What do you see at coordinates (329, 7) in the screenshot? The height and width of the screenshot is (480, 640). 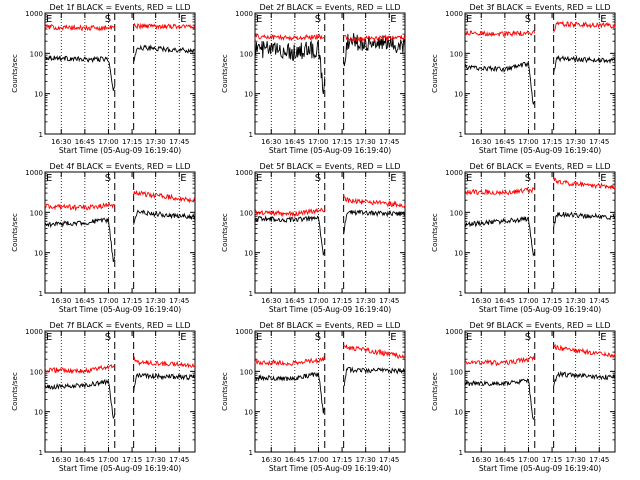 I see `chart-title: Det 2f BLACK = Events, RED = LLD` at bounding box center [329, 7].